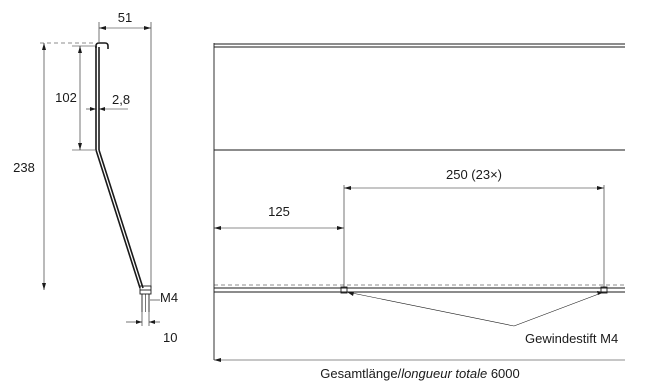 The height and width of the screenshot is (383, 655). Describe the element at coordinates (125, 17) in the screenshot. I see `dim-width-top-label: 51` at that location.